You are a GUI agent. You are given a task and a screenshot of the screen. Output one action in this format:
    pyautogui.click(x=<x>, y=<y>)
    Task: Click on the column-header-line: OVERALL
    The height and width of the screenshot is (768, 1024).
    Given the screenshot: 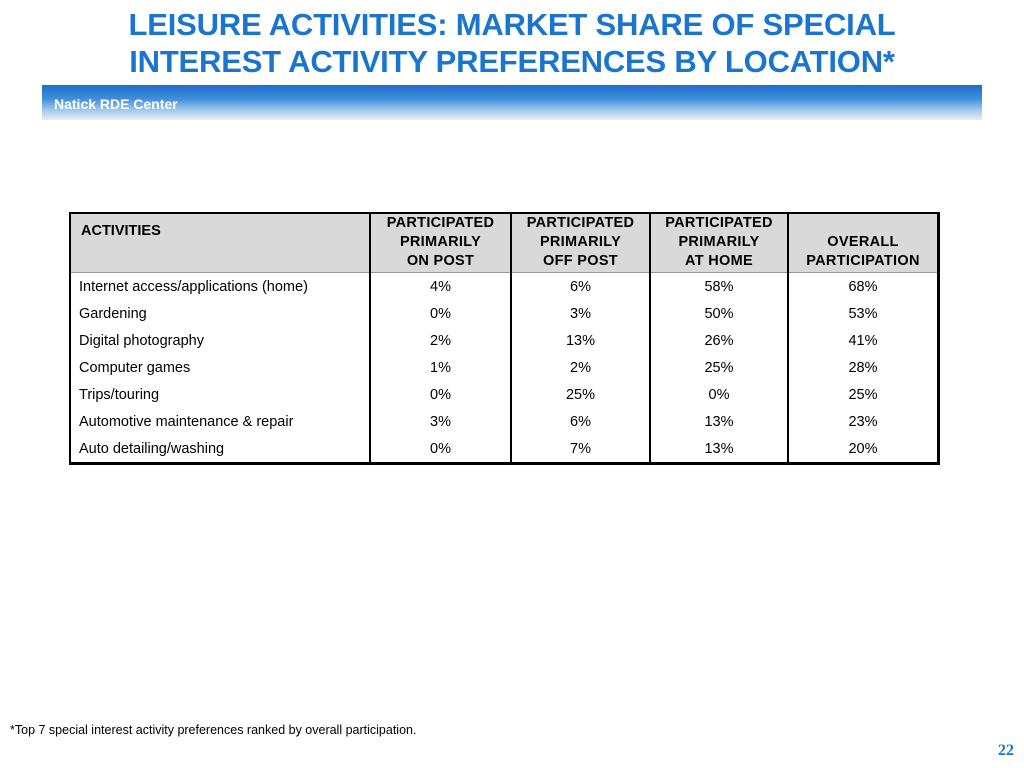 What is the action you would take?
    pyautogui.click(x=863, y=242)
    